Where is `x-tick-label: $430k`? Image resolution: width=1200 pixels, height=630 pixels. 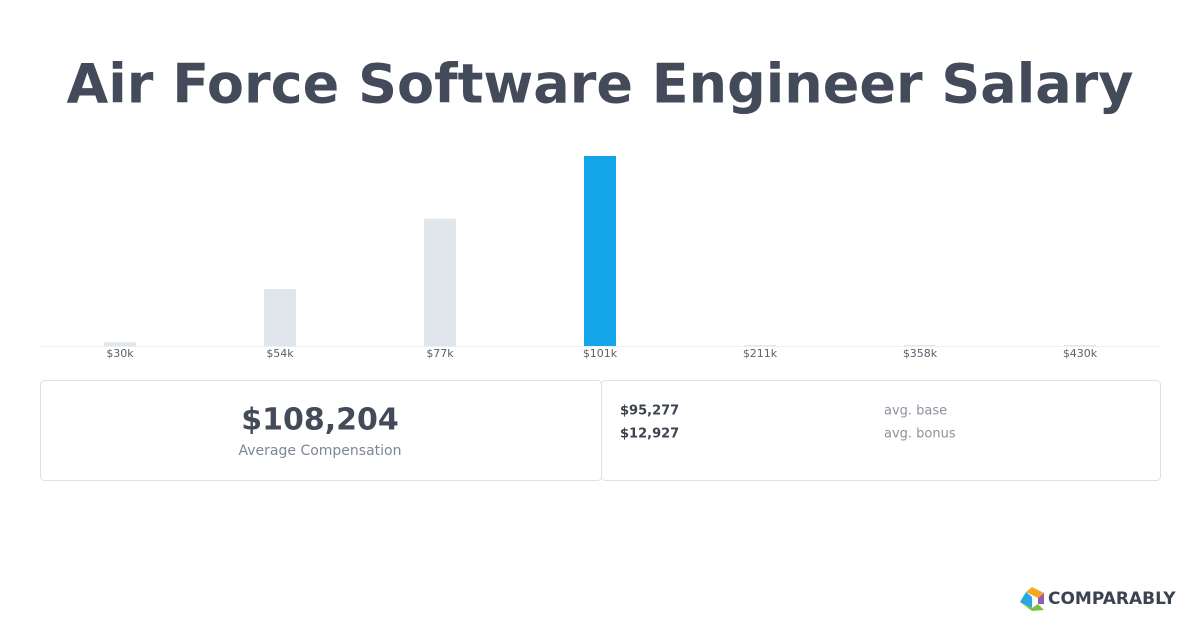
x-tick-label: $430k is located at coordinates (1080, 353).